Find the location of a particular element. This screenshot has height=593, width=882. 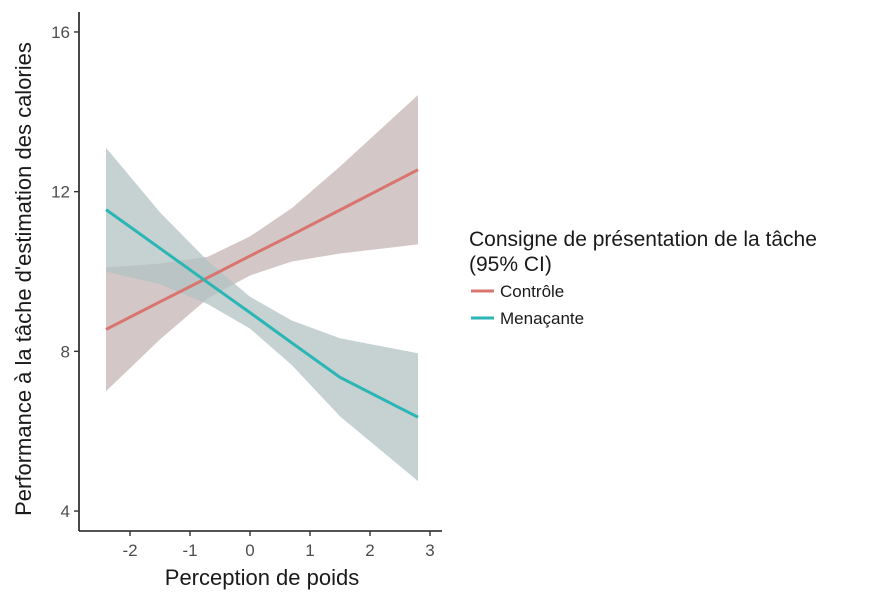

x-tick-label: 3 is located at coordinates (429, 550).